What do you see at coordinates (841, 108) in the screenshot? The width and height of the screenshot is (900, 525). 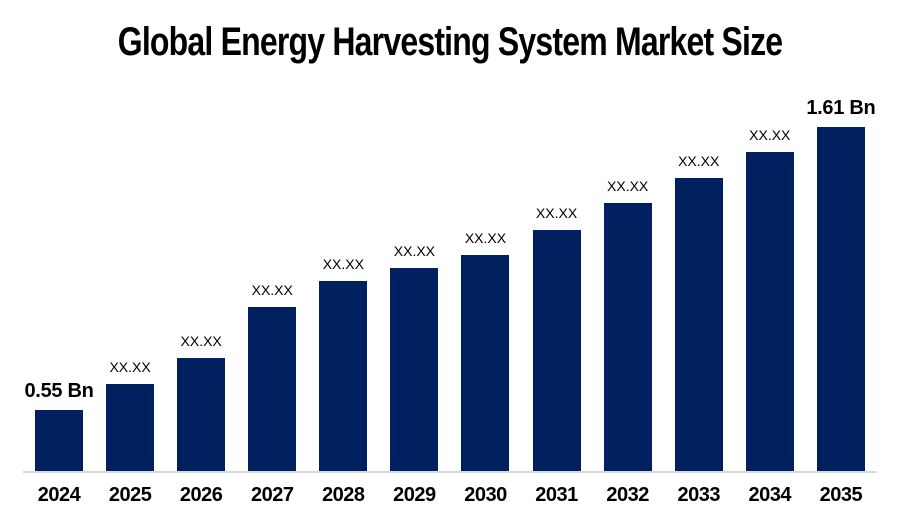 I see `bar-value-label: 1.61 Bn` at bounding box center [841, 108].